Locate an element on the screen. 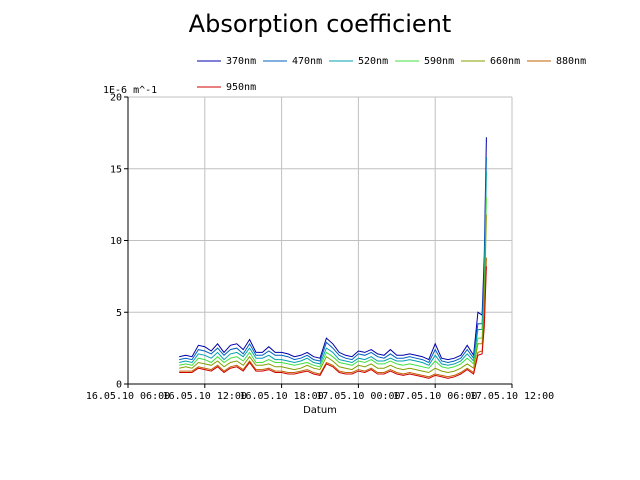 The image size is (640, 480). legend-label: 950nm is located at coordinates (241, 87).